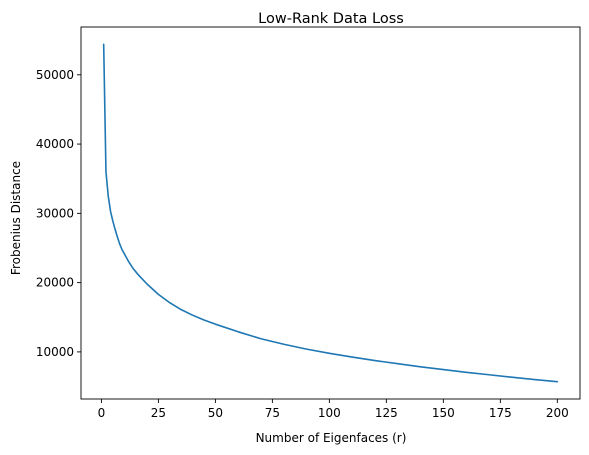 This screenshot has height=455, width=589. I want to click on x-tick-label: 100, so click(329, 413).